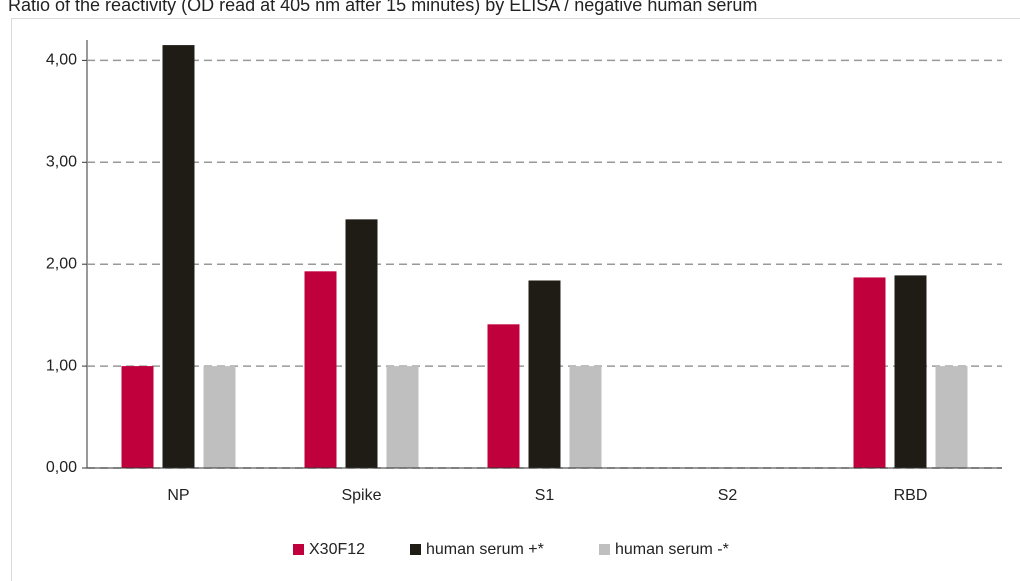 The width and height of the screenshot is (1020, 581). I want to click on legend-label: X30F12, so click(337, 549).